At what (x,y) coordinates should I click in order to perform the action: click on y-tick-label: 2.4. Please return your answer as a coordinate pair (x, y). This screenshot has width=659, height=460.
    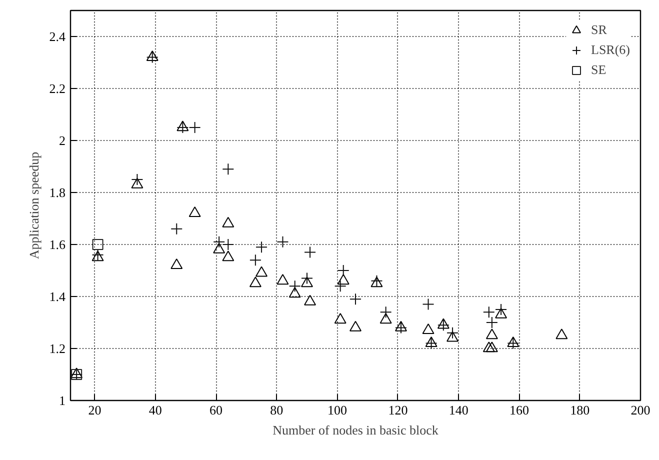
    Looking at the image, I should click on (57, 36).